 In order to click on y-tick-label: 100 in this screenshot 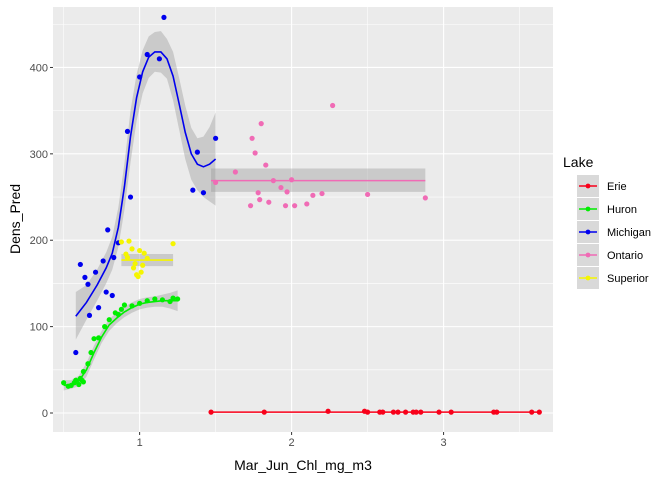, I will do `click(39, 328)`.